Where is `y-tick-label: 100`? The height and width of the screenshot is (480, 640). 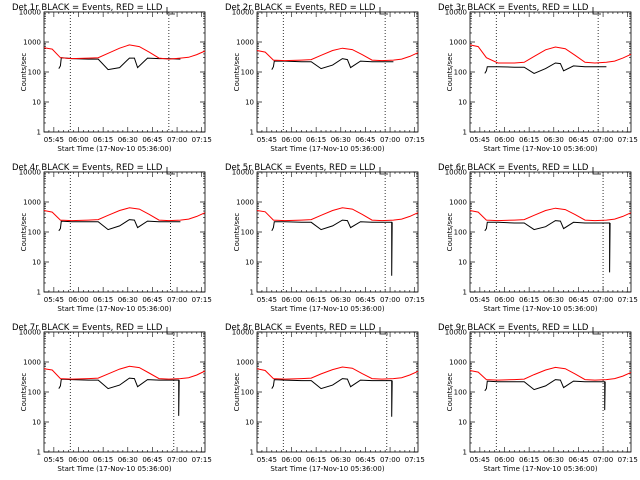 y-tick-label: 100 is located at coordinates (460, 73).